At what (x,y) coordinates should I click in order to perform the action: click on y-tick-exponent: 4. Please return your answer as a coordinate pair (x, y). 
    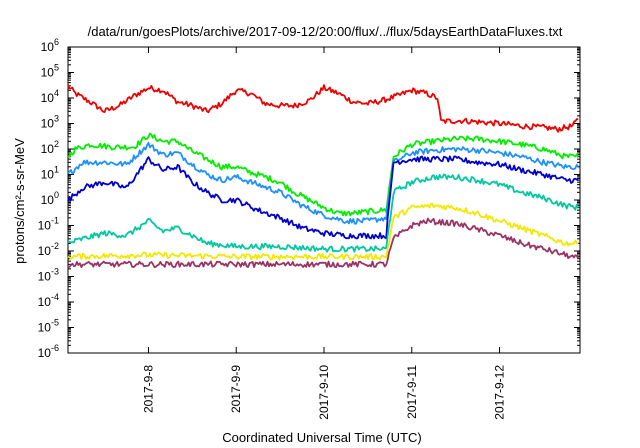
    Looking at the image, I should click on (56, 93).